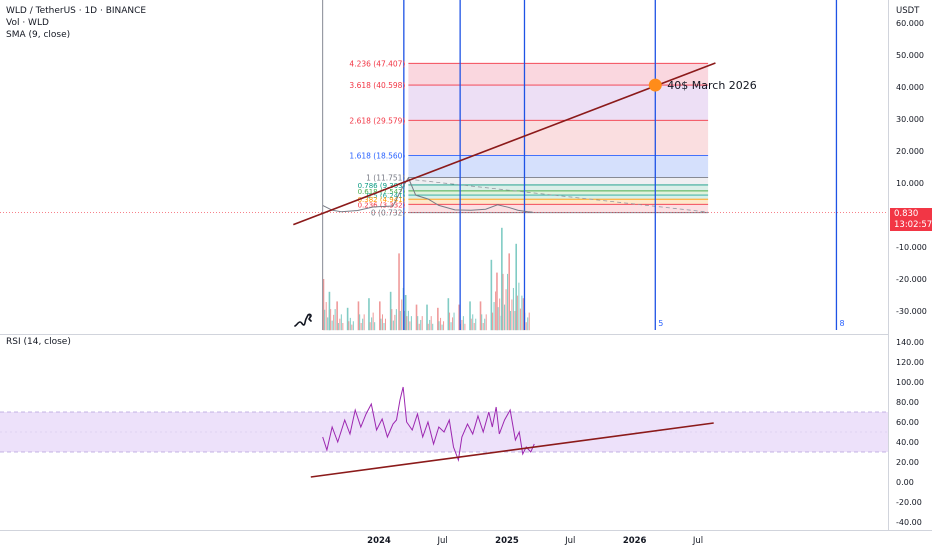 The image size is (932, 550). What do you see at coordinates (386, 196) in the screenshot?
I see `fib-level-label: 0.5 (6.241)` at bounding box center [386, 196].